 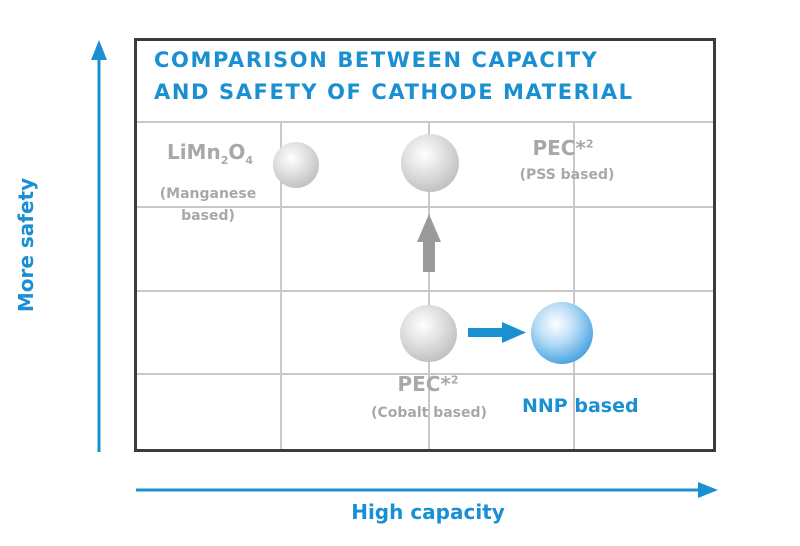 I want to click on pec-pss-footnote: 2, so click(x=589, y=144).